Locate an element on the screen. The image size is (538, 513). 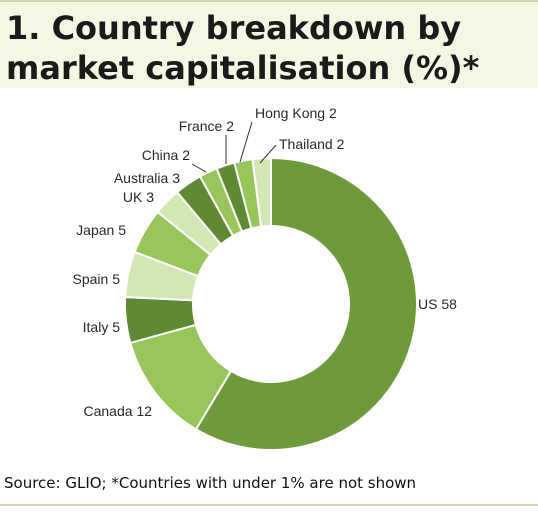
label-thailand: Thailand 2 is located at coordinates (312, 144).